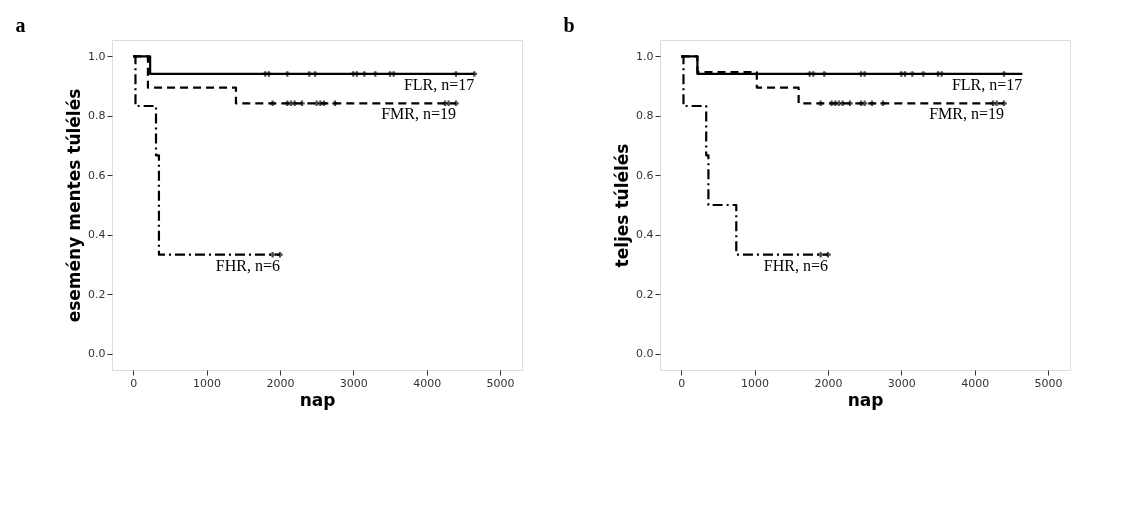  I want to click on chart-title: b, so click(569, 25).